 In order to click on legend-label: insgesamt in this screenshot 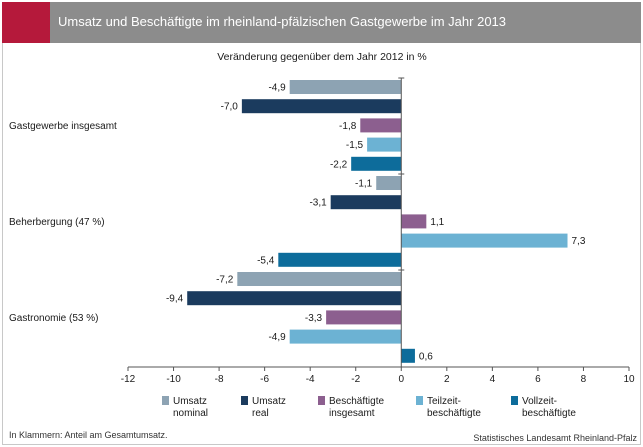, I will do `click(352, 413)`.